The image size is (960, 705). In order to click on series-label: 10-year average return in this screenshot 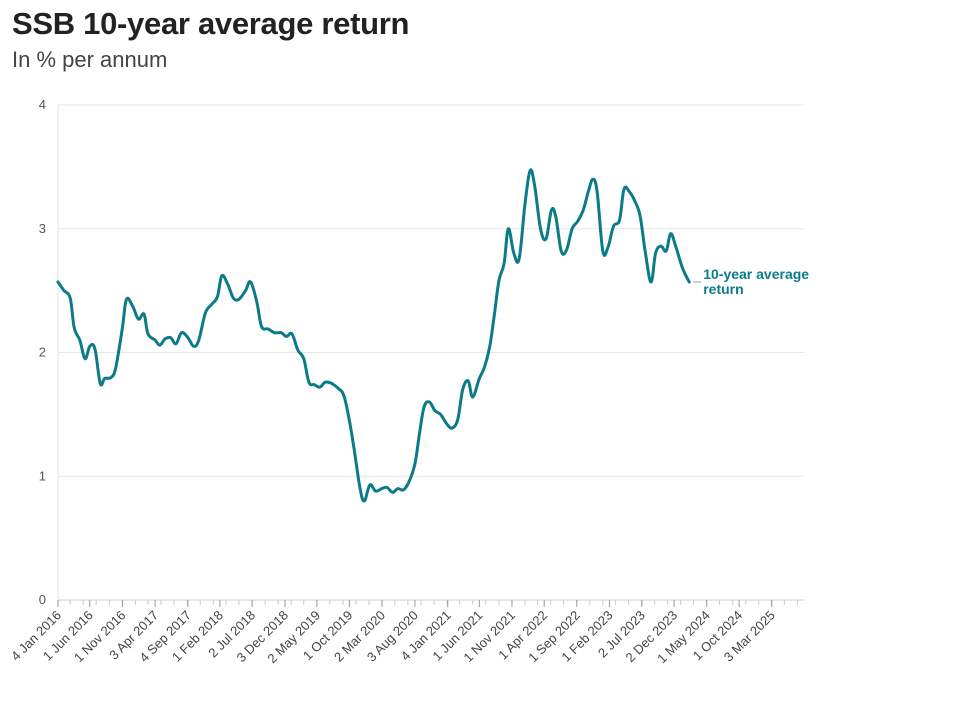, I will do `click(756, 281)`.